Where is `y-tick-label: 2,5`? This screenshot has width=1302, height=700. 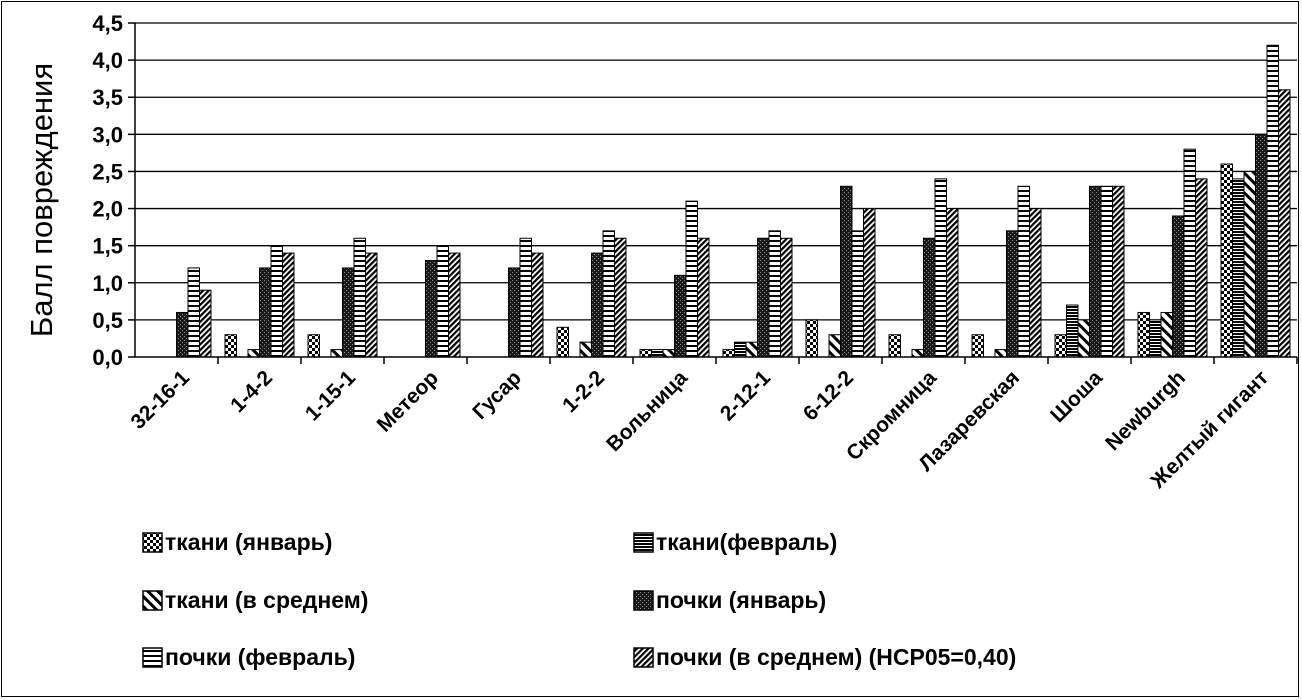
y-tick-label: 2,5 is located at coordinates (107, 171).